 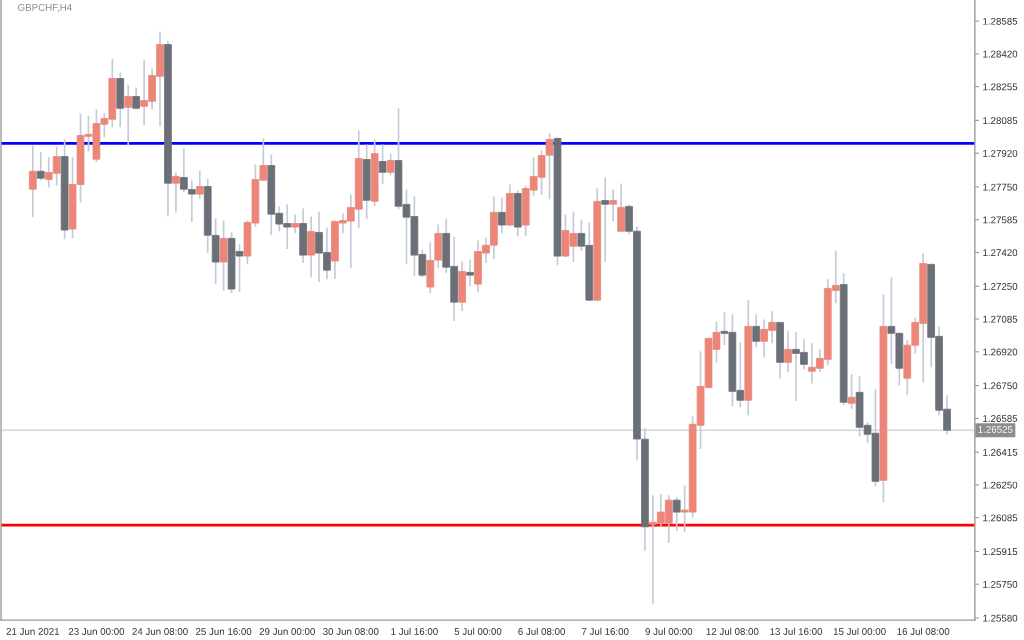 What do you see at coordinates (1000, 352) in the screenshot?
I see `y-tick-label: 1.26920` at bounding box center [1000, 352].